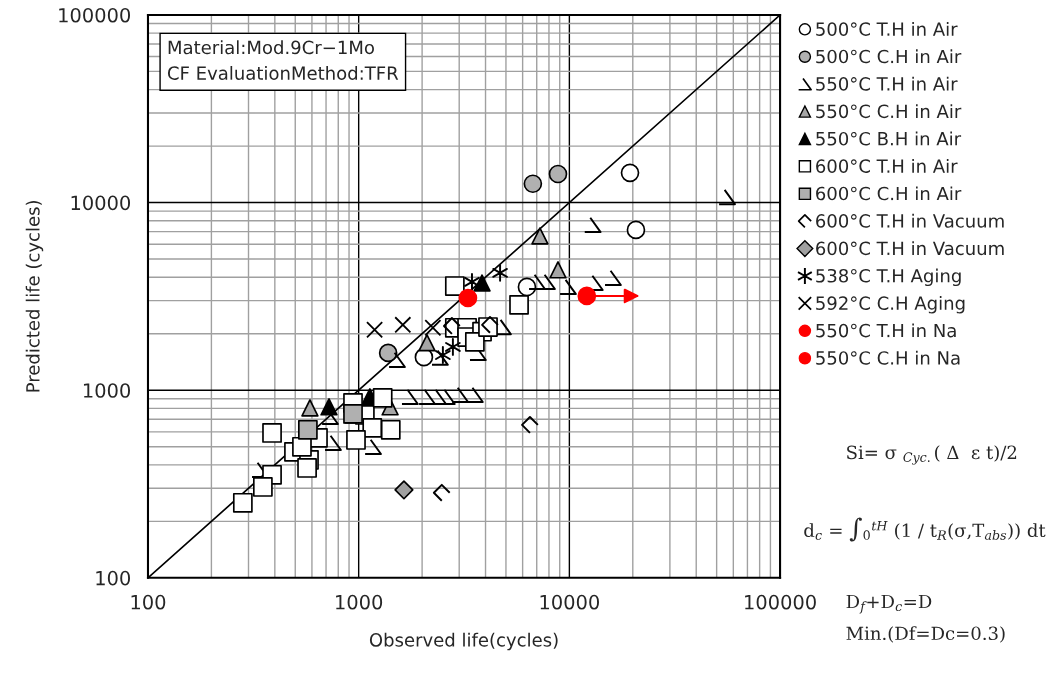 This screenshot has height=679, width=1057. I want to click on text: Min.(Df=Dc=0.3), so click(925, 634).